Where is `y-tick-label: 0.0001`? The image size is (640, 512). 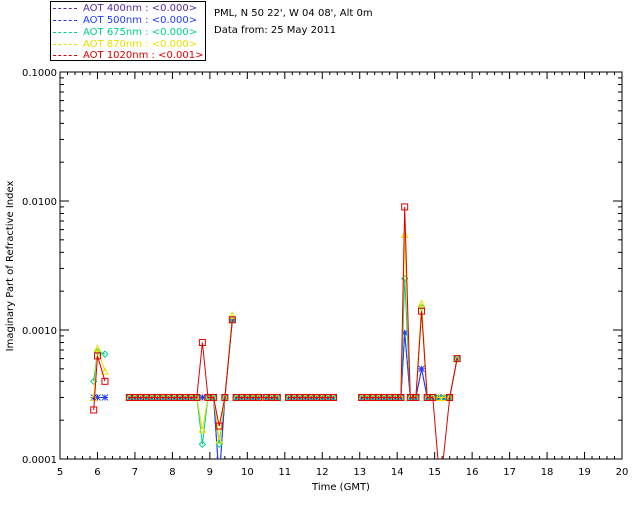 y-tick-label: 0.0001 is located at coordinates (39, 460).